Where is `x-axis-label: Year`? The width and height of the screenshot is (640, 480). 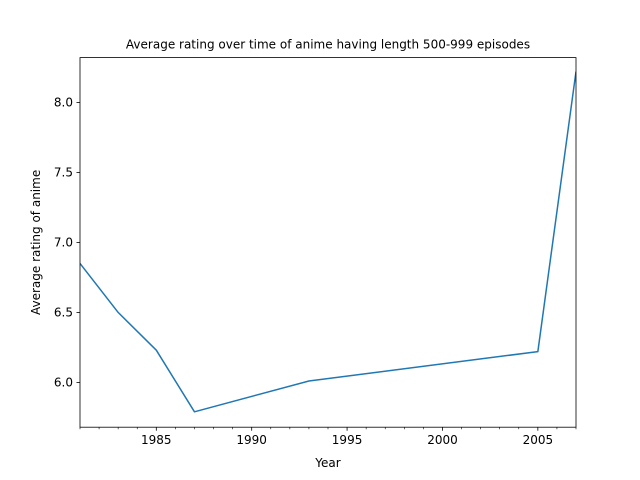
x-axis-label: Year is located at coordinates (327, 463).